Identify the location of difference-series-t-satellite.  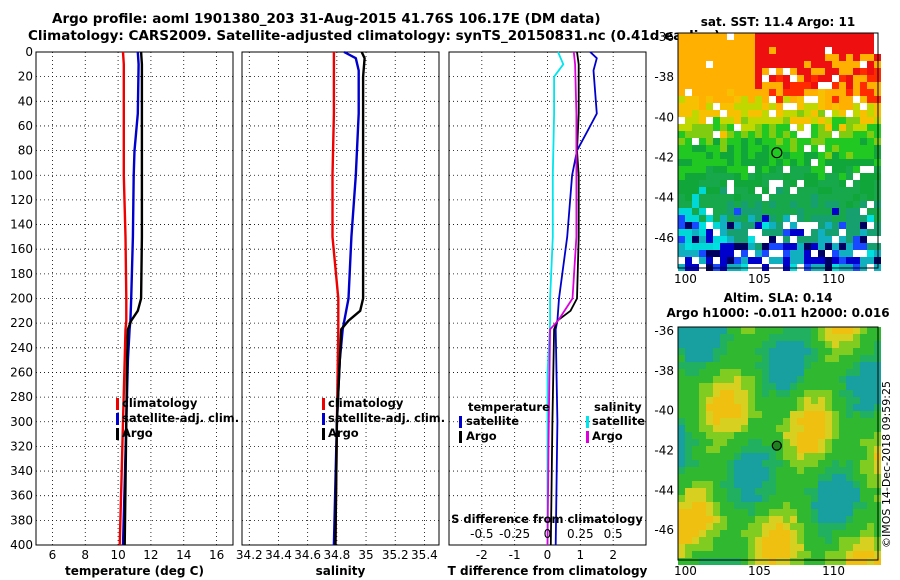
(576, 298).